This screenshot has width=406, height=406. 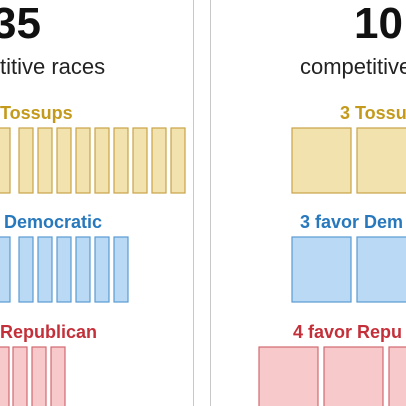 What do you see at coordinates (49, 332) in the screenshot?
I see `group-label: Republican` at bounding box center [49, 332].